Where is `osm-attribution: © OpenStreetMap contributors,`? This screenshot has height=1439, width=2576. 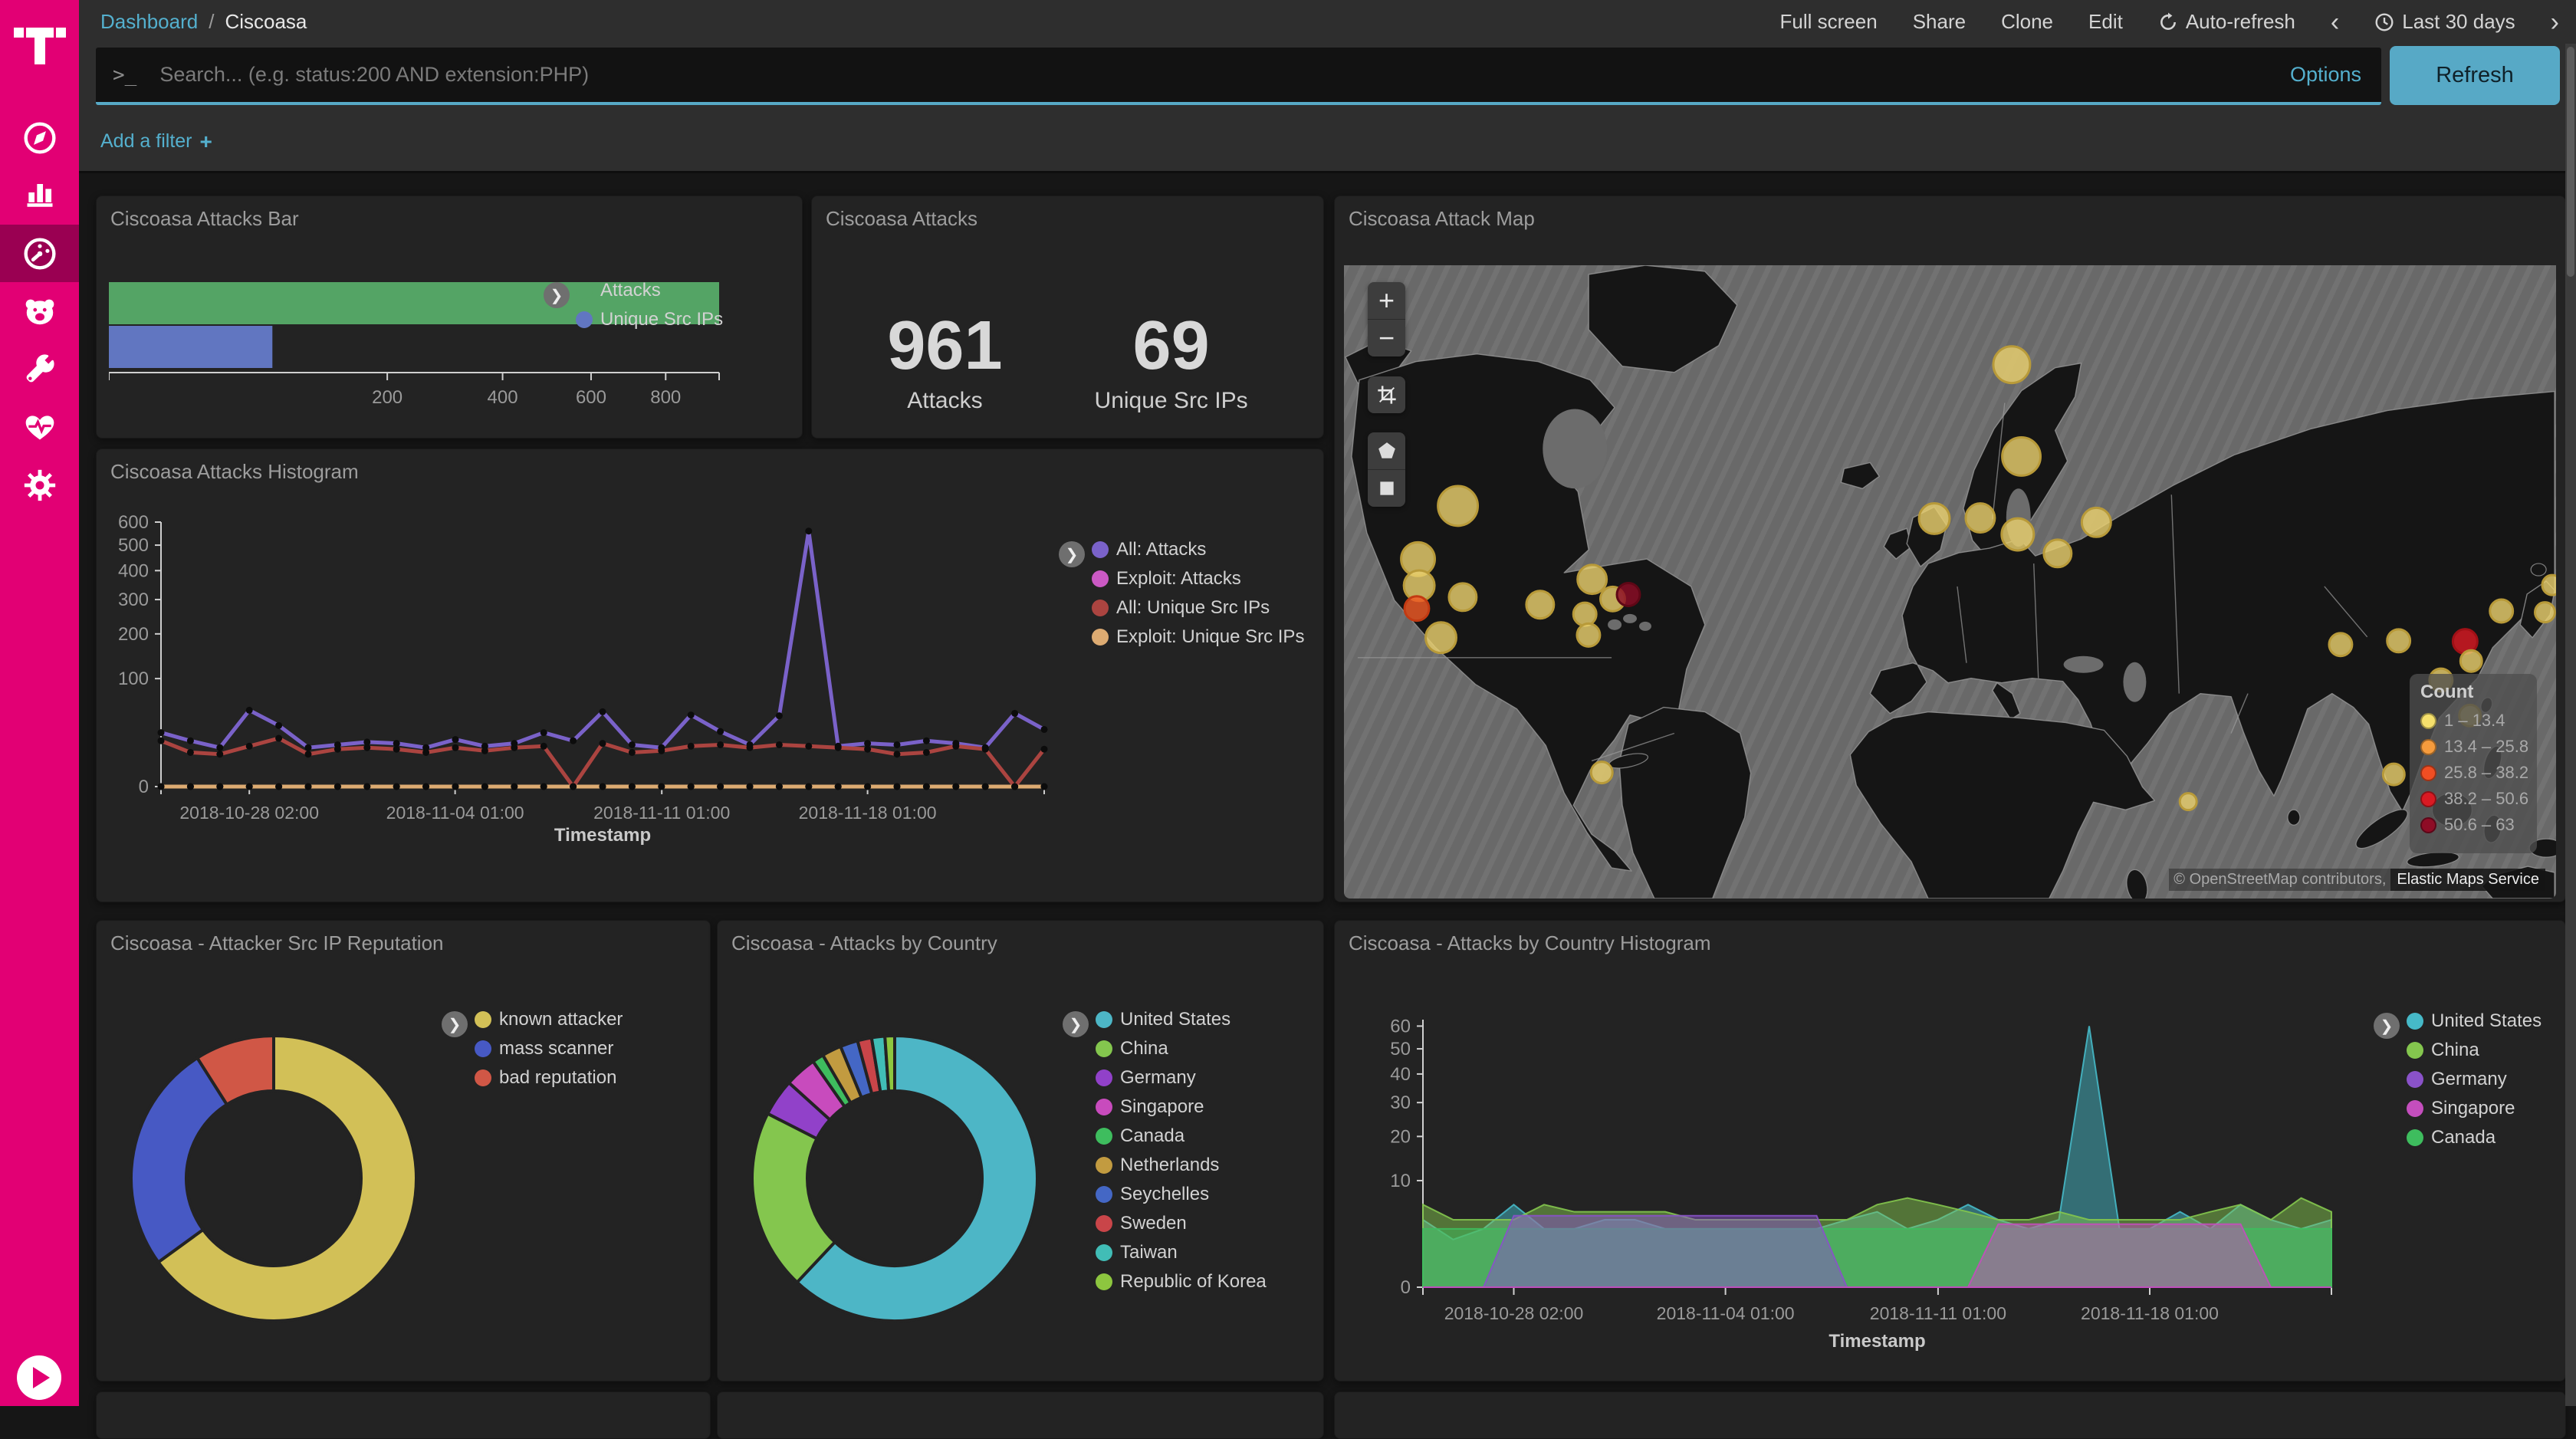
osm-attribution: © OpenStreetMap contributors, is located at coordinates (2280, 880).